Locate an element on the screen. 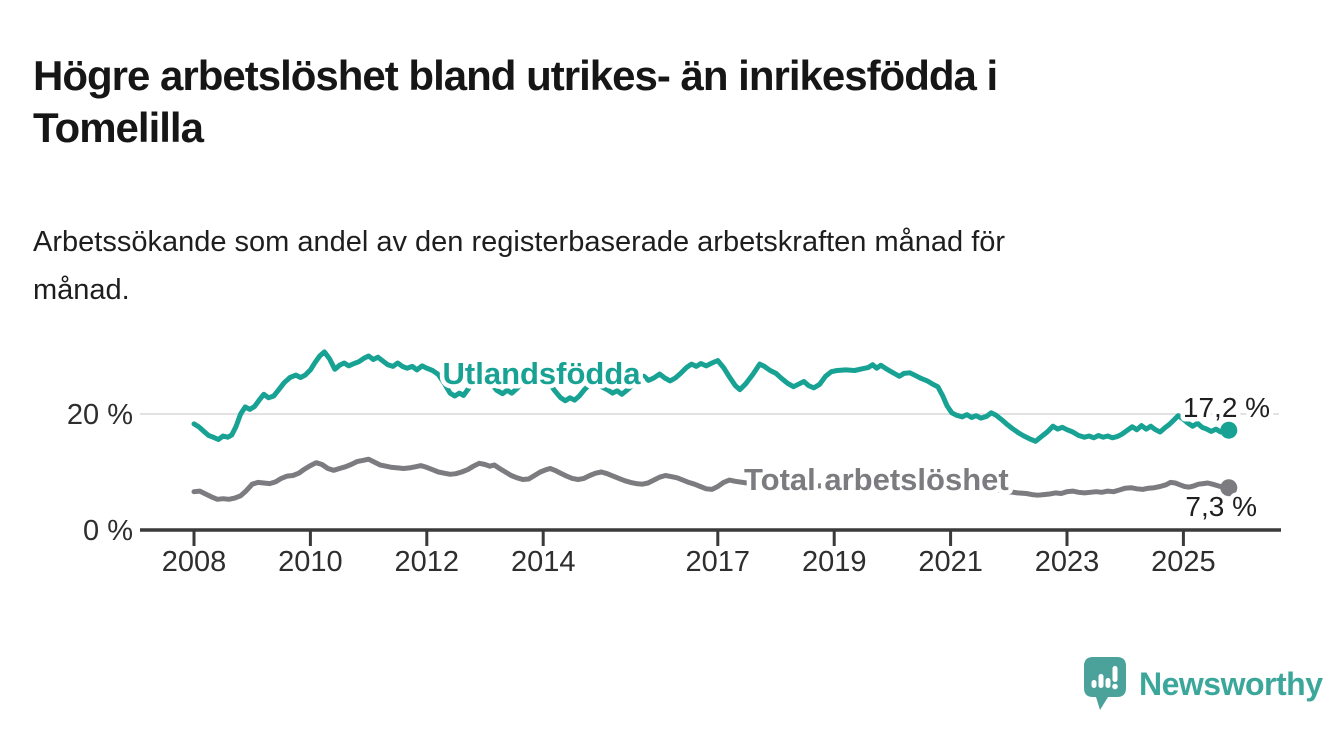 The image size is (1340, 734). x-axis-label-2012: 2012 is located at coordinates (427, 562).